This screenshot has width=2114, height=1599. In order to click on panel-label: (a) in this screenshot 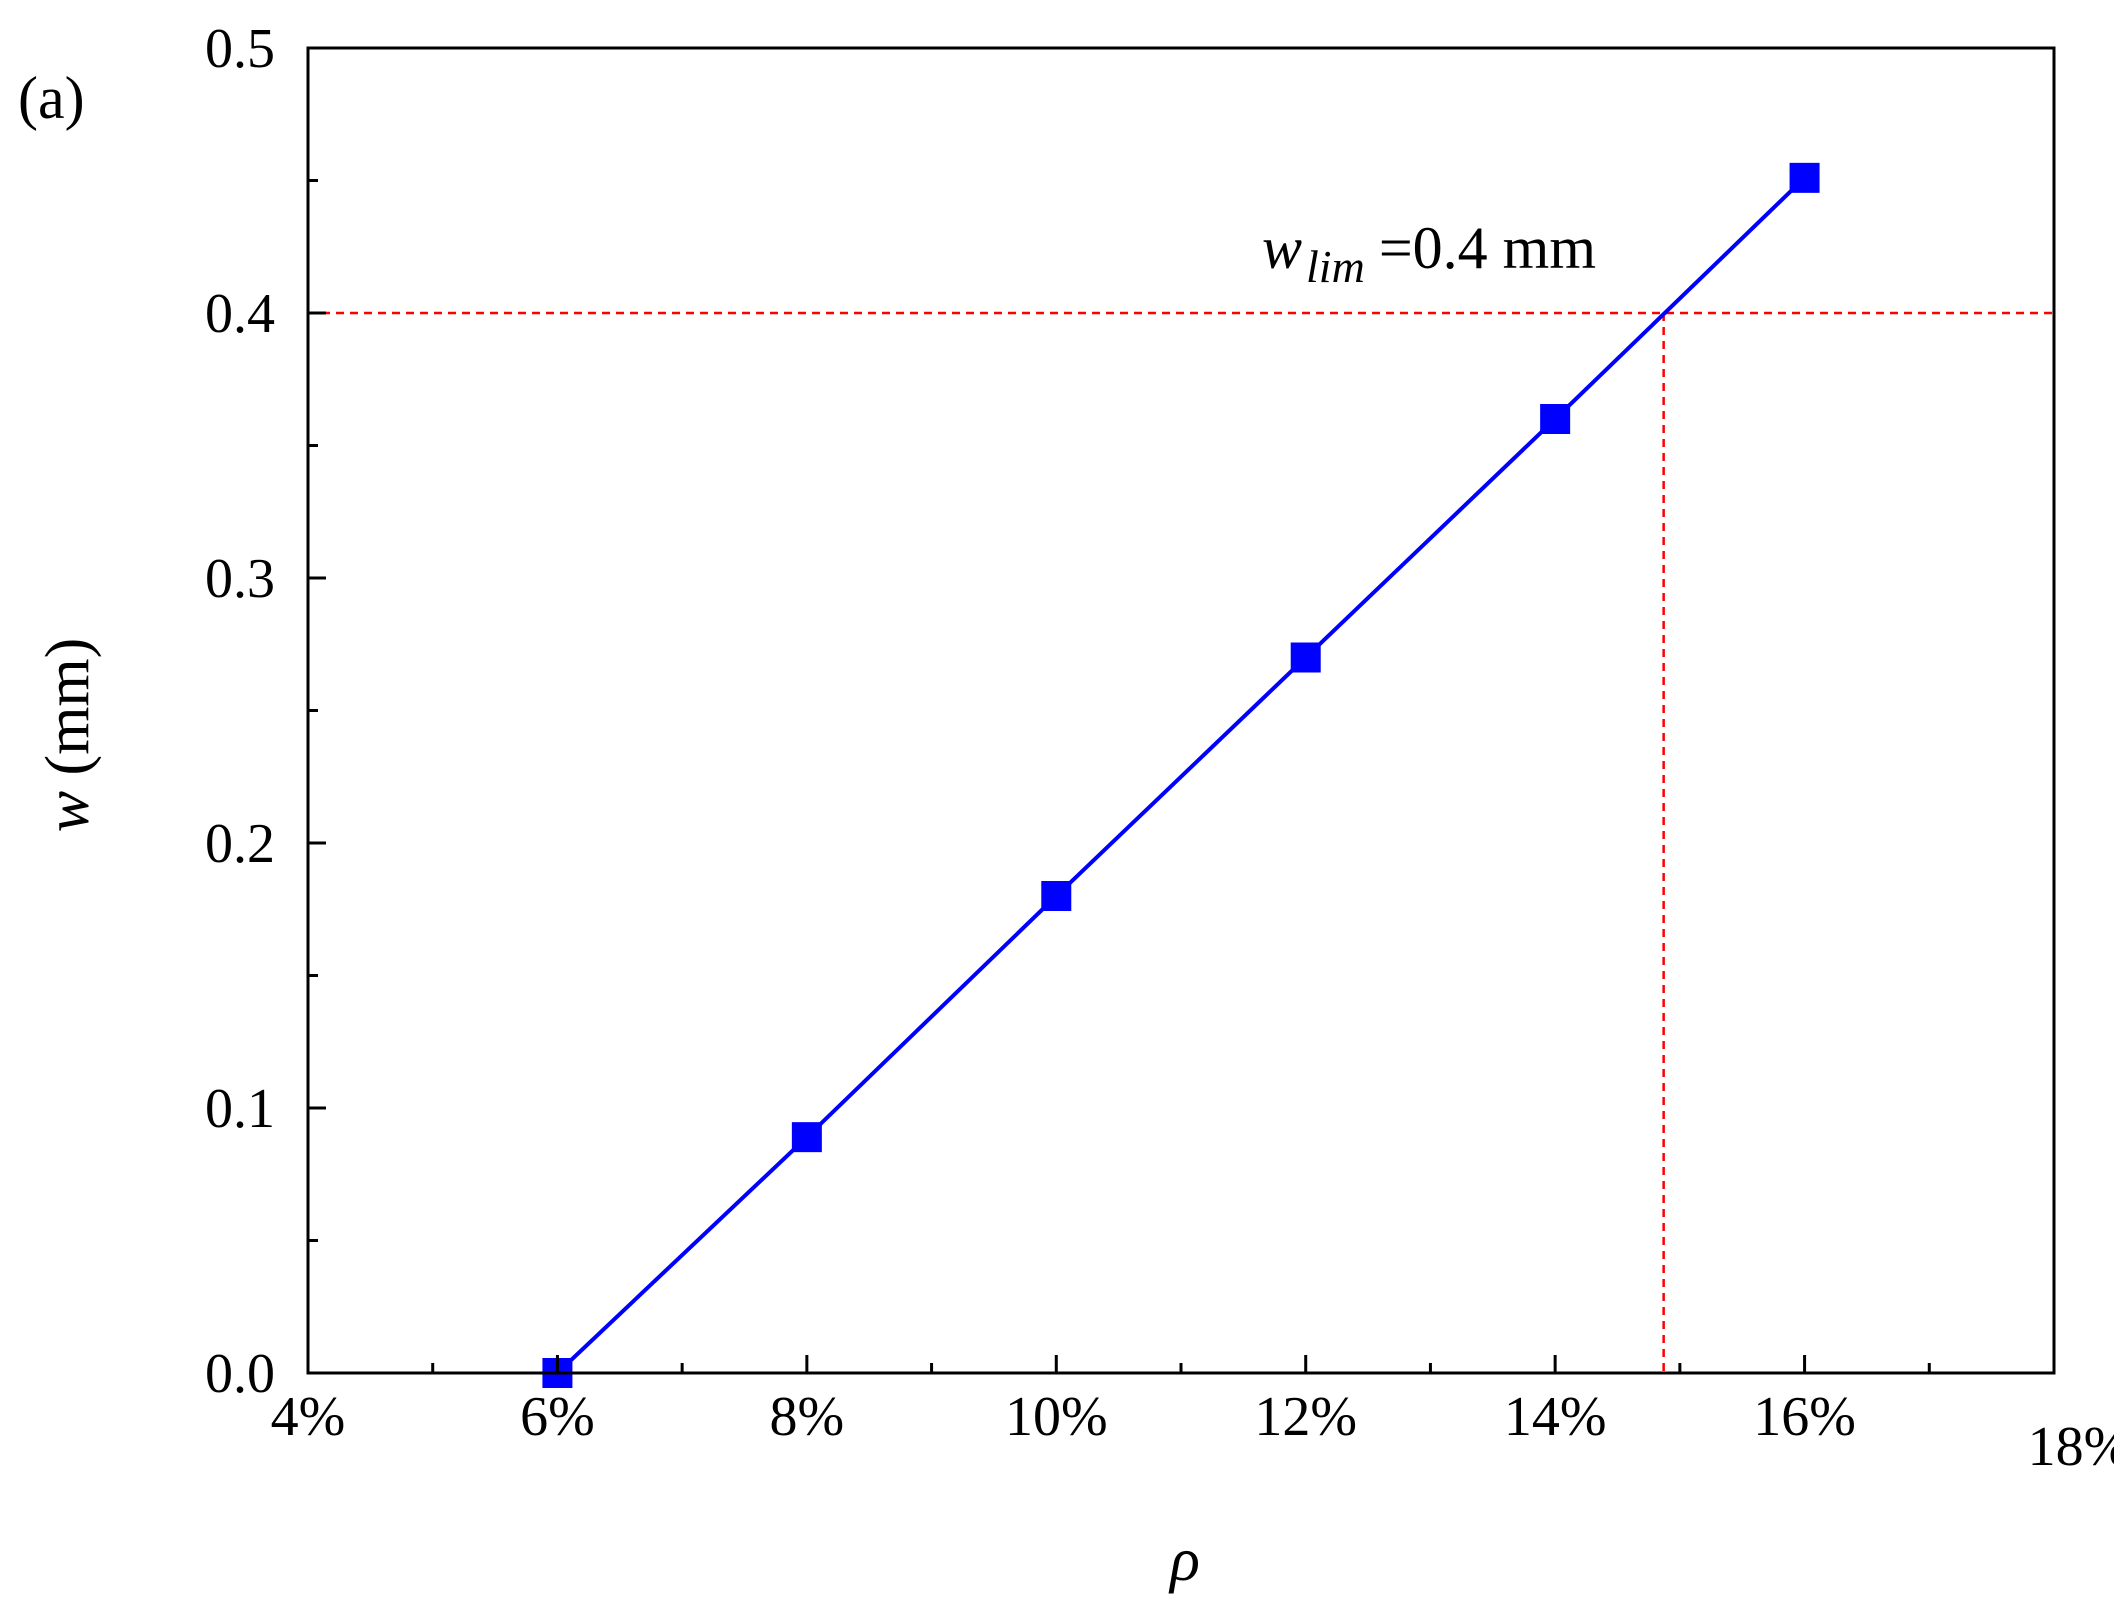, I will do `click(51, 98)`.